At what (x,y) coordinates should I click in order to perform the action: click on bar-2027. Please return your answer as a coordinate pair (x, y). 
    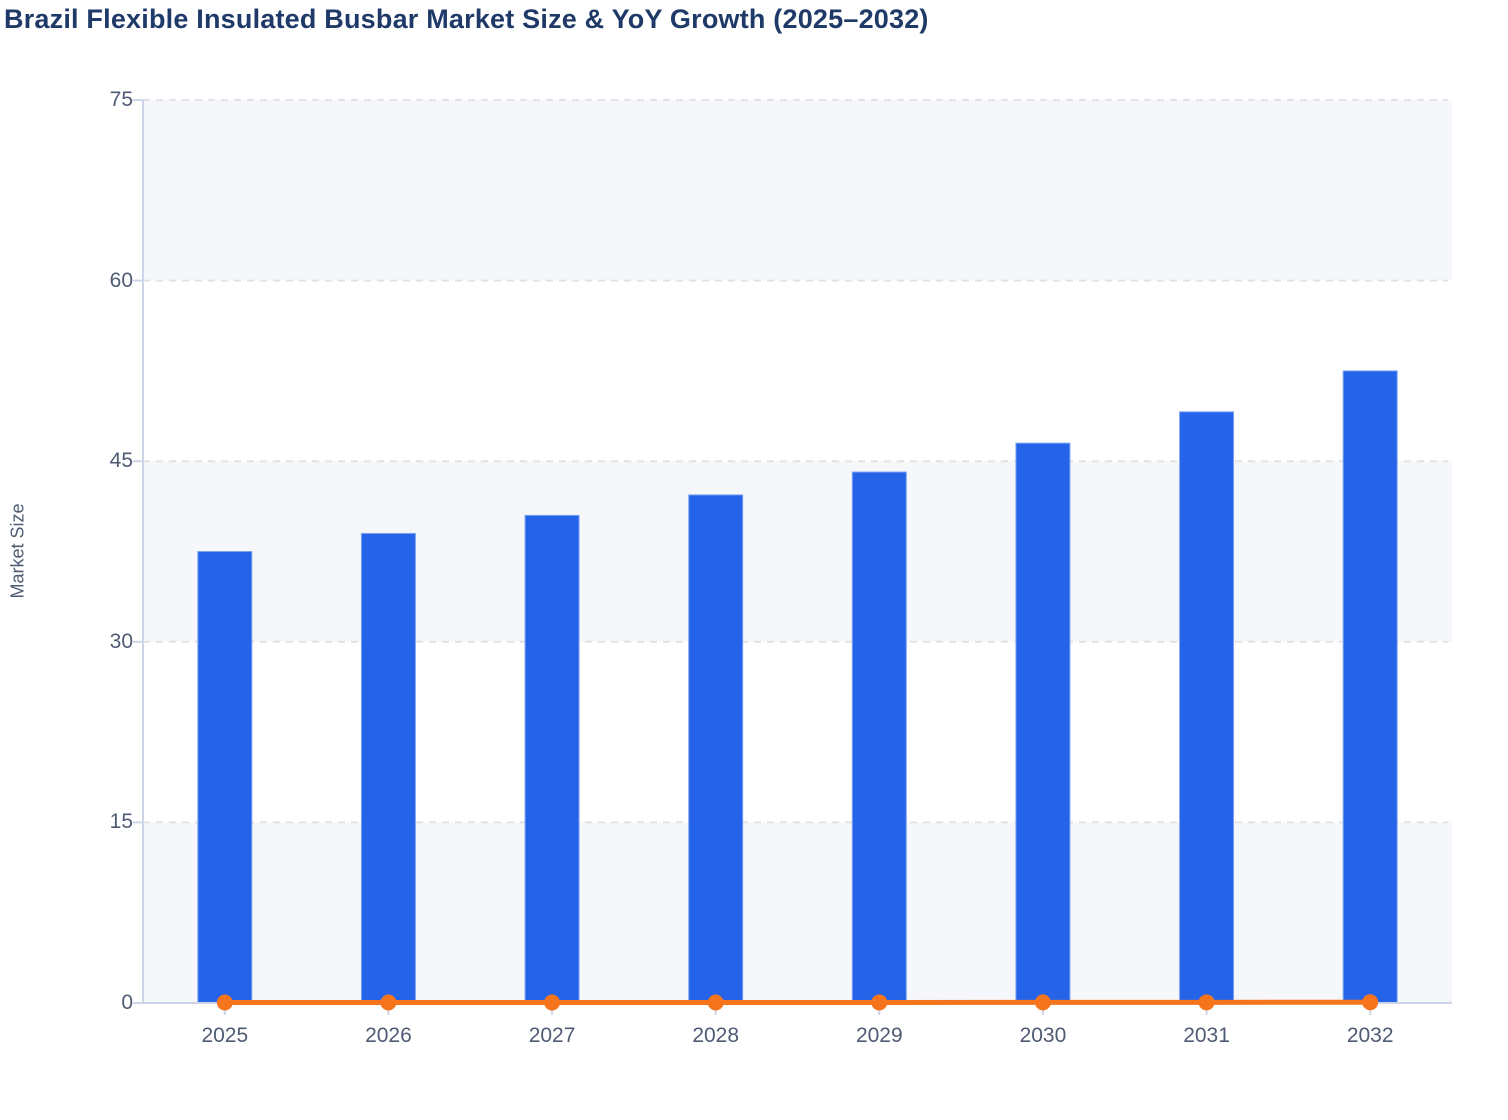
    Looking at the image, I should click on (552, 759).